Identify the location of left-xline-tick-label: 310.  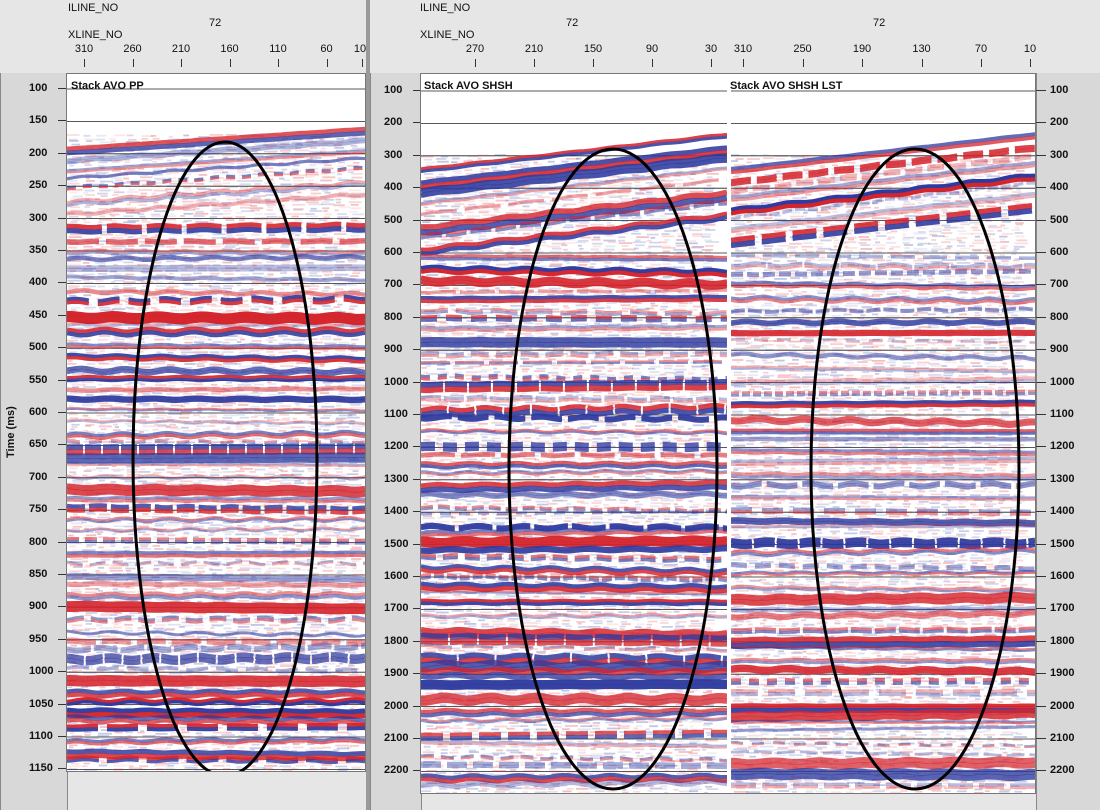
(84, 49).